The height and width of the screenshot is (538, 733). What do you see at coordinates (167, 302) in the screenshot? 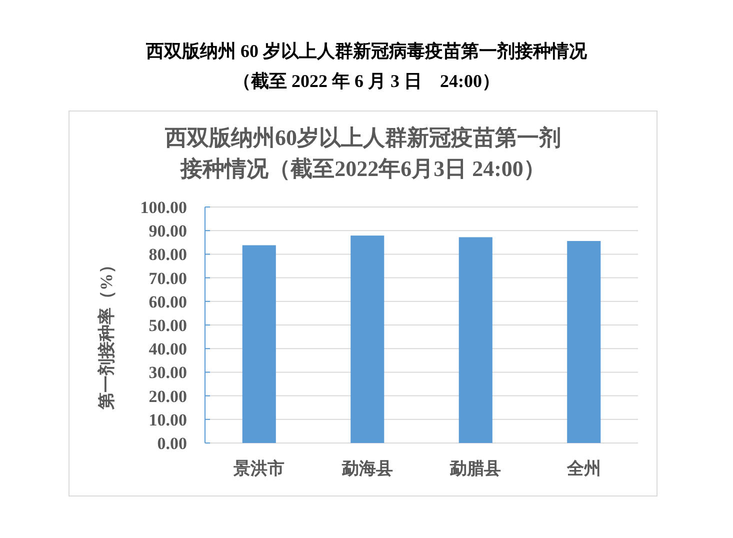
I see `y-tick-label: 60.00` at bounding box center [167, 302].